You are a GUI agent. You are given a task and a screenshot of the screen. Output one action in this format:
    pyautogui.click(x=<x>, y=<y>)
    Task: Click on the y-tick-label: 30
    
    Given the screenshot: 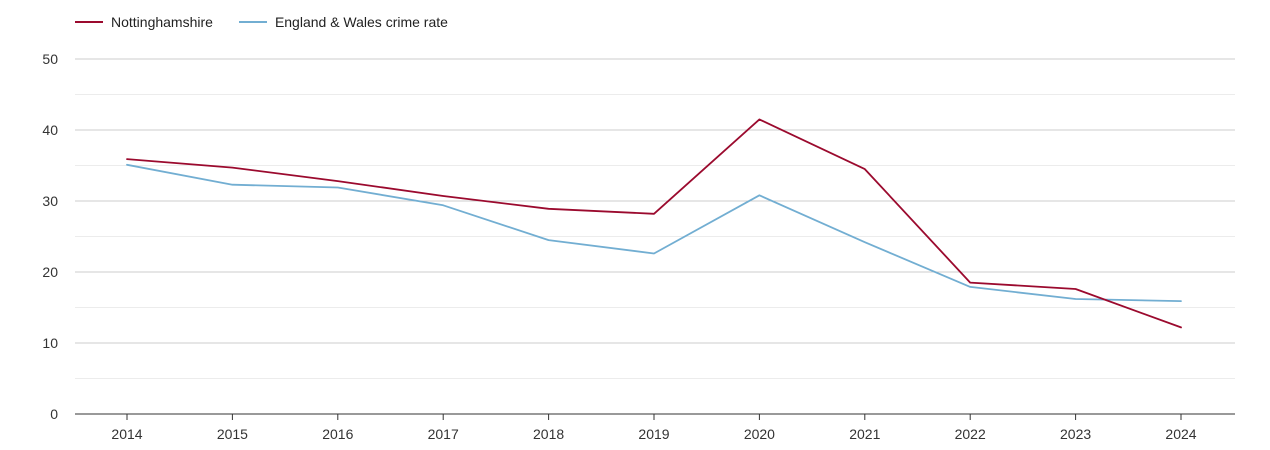 What is the action you would take?
    pyautogui.click(x=50, y=201)
    